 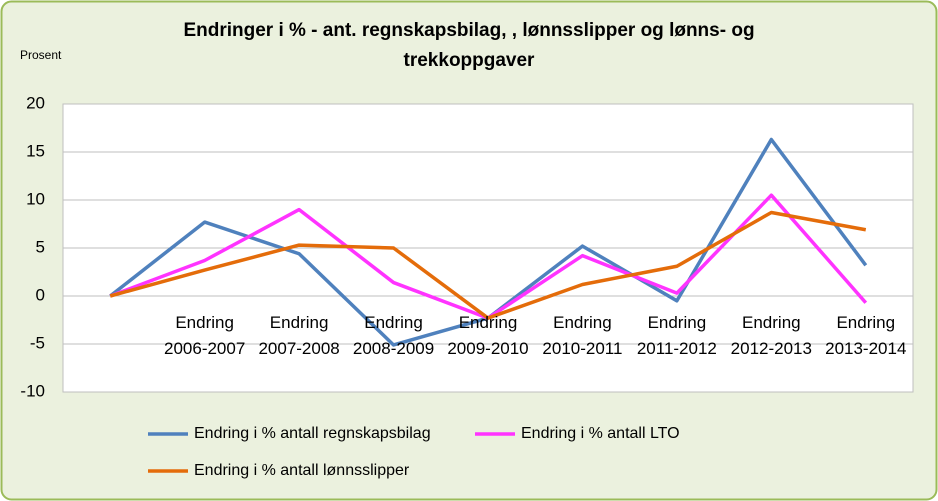 What do you see at coordinates (205, 335) in the screenshot?
I see `x-tick-label: Endring 2006-2007` at bounding box center [205, 335].